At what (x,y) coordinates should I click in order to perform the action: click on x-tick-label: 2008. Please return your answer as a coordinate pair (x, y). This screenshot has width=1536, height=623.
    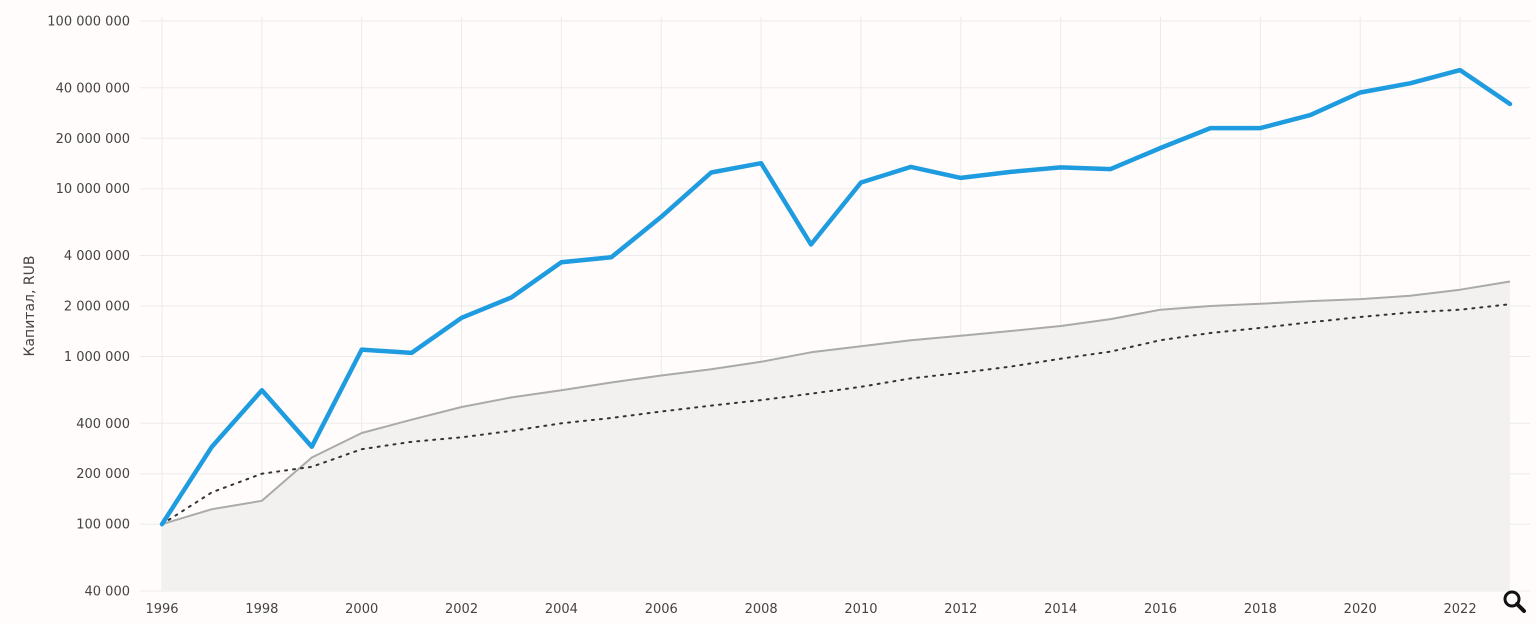
    Looking at the image, I should click on (761, 609).